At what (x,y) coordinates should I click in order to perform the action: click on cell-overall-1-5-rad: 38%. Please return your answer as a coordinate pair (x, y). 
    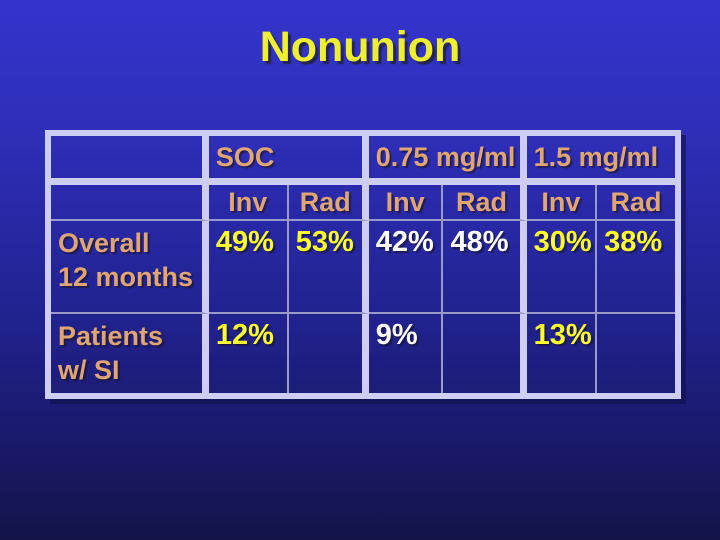
    Looking at the image, I should click on (636, 267).